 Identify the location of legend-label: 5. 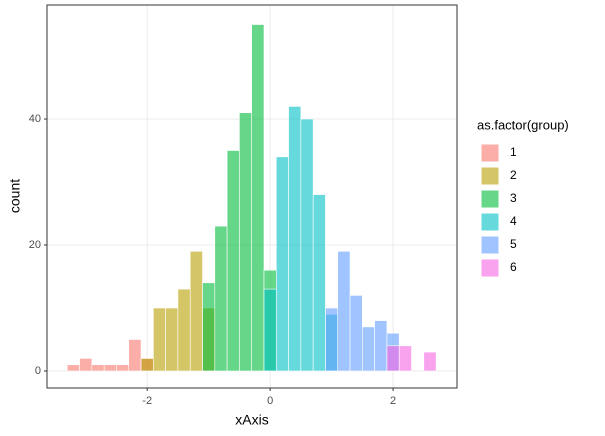
(513, 244).